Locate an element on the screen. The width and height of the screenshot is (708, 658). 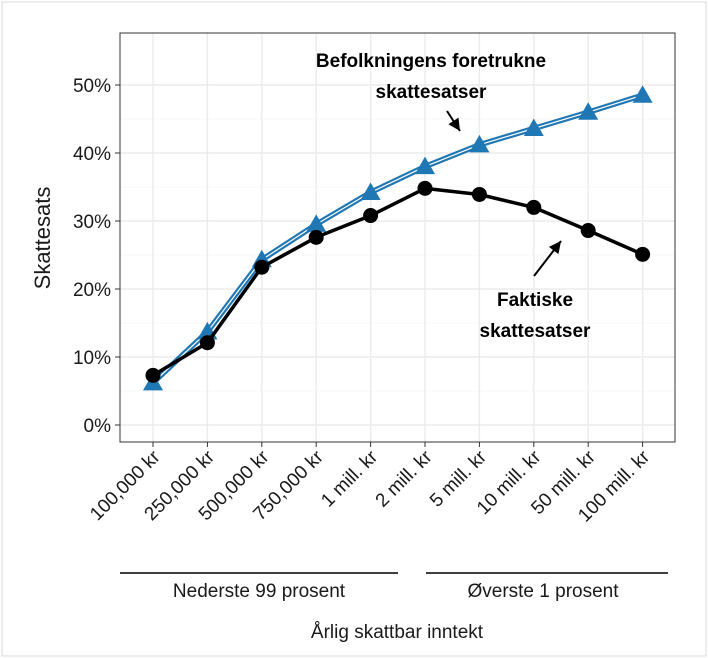
y-tick-label: 20% is located at coordinates (92, 290).